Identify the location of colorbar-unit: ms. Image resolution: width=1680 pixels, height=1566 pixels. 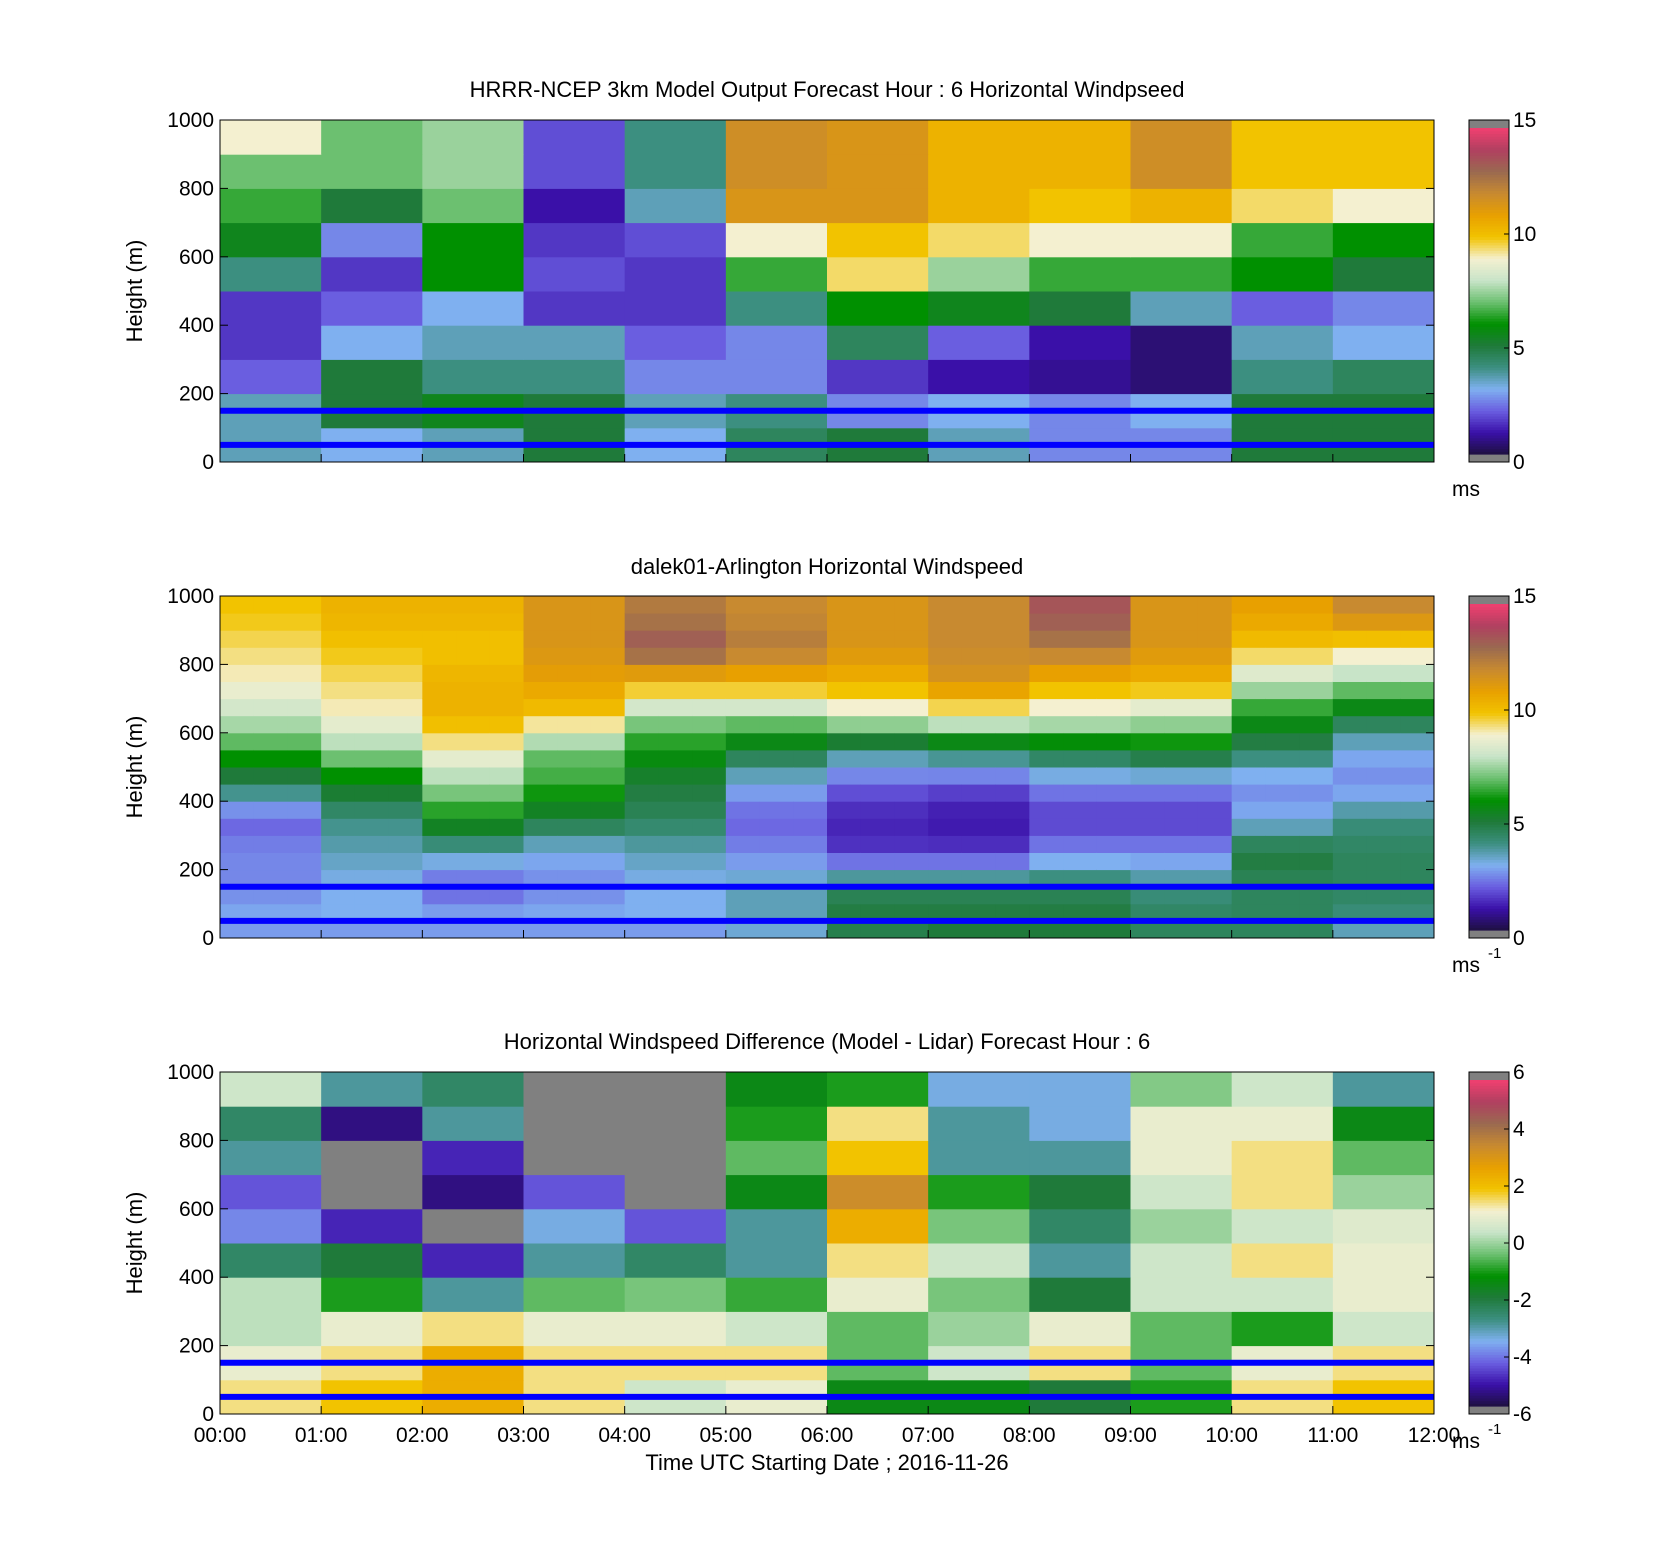
(1466, 489).